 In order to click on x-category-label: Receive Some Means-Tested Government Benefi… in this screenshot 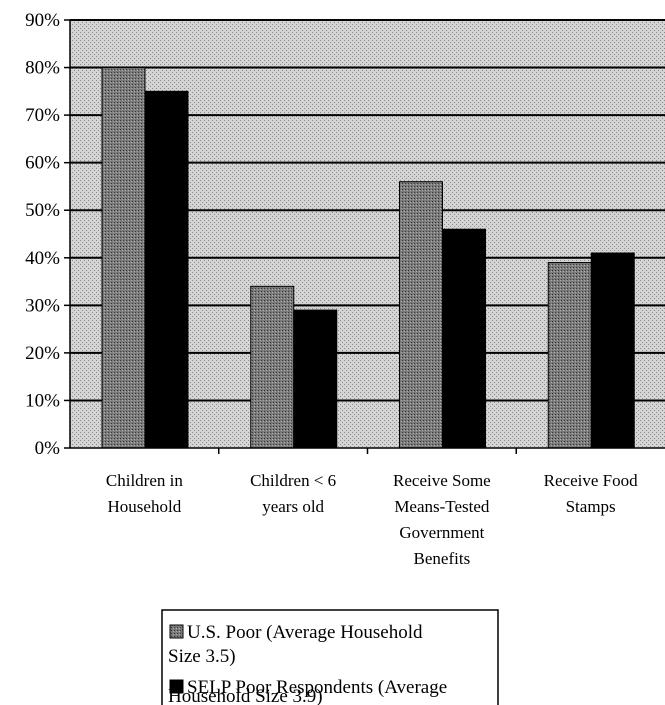, I will do `click(442, 519)`.